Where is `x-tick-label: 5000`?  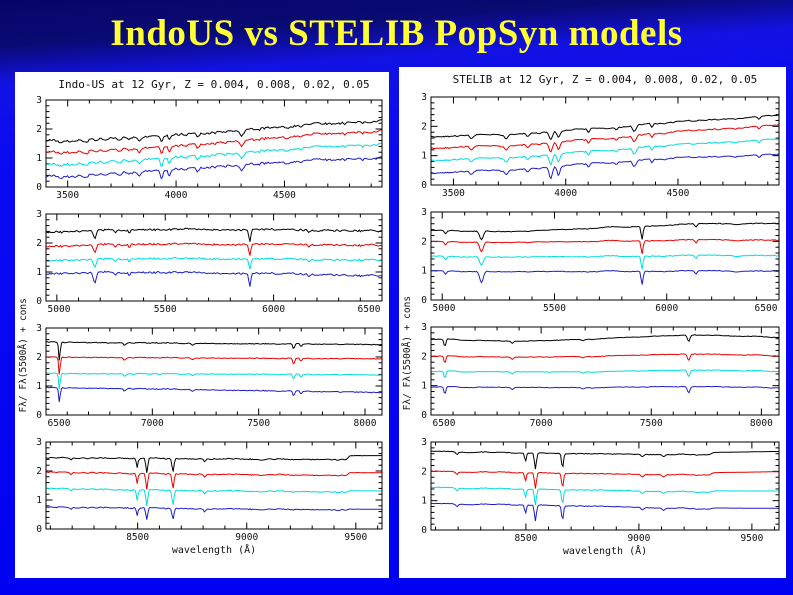
x-tick-label: 5000 is located at coordinates (444, 308).